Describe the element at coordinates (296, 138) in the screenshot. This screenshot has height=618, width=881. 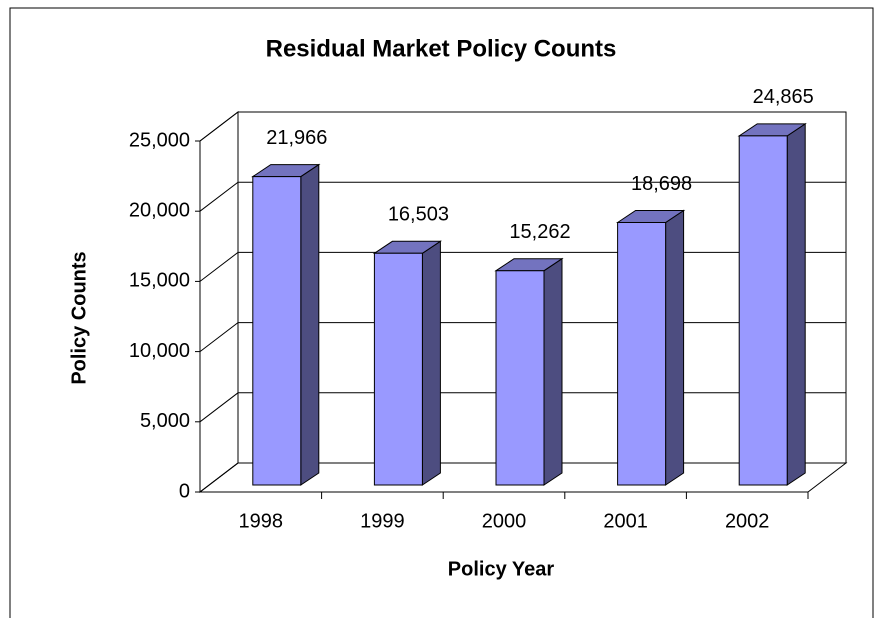
I see `value-label: 21,966` at that location.